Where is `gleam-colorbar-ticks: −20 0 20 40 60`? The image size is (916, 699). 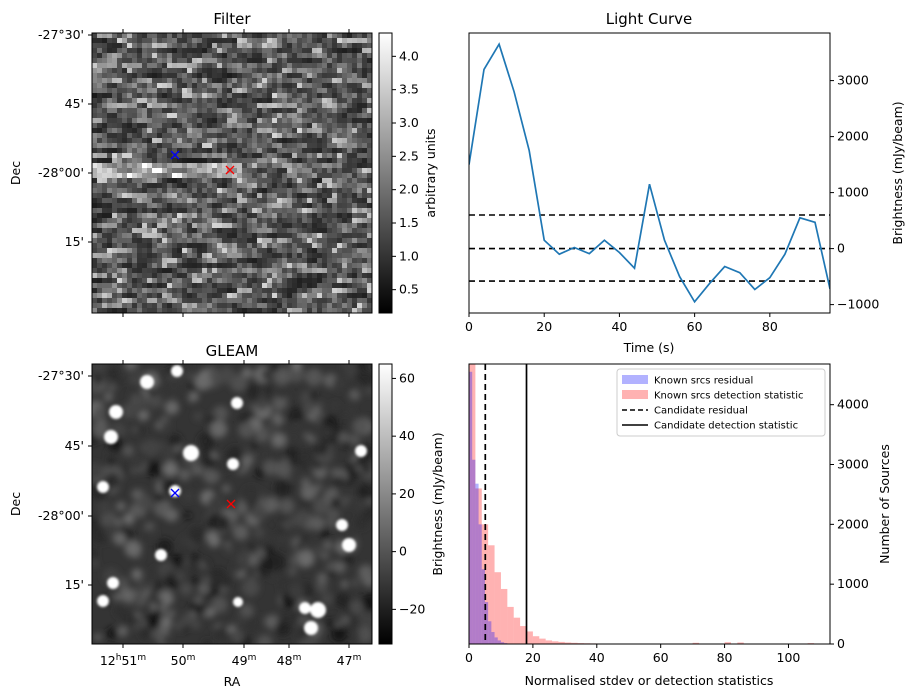 gleam-colorbar-ticks: −20 0 20 40 60 is located at coordinates (408, 493).